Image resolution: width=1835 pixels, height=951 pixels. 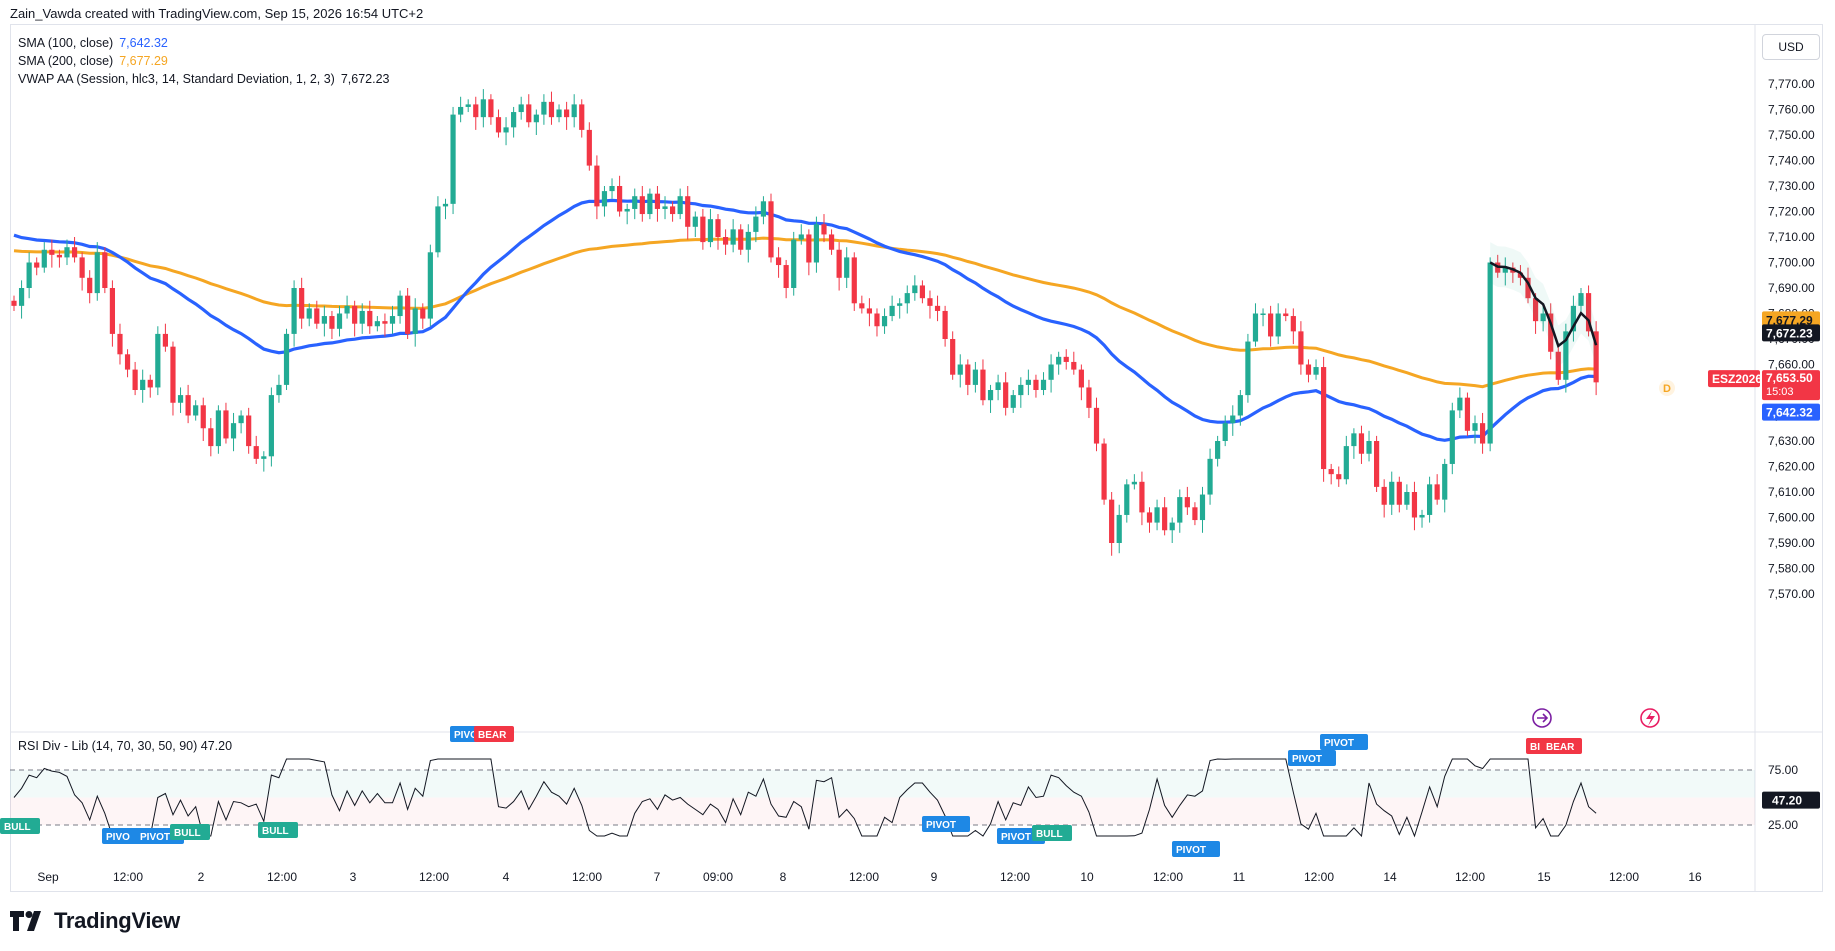 What do you see at coordinates (1791, 594) in the screenshot?
I see `price-tick: 7,570.00` at bounding box center [1791, 594].